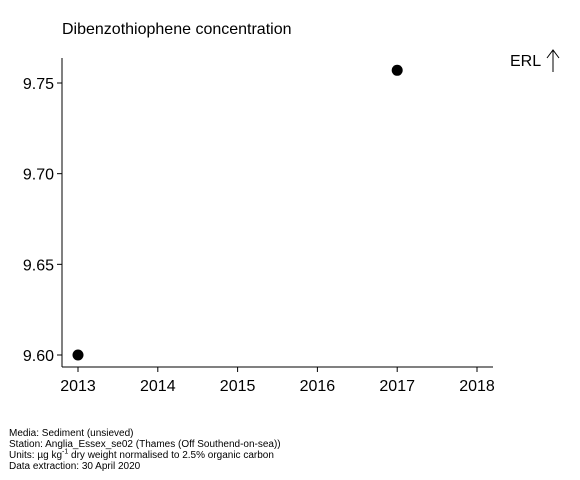 This screenshot has height=480, width=580. What do you see at coordinates (158, 386) in the screenshot?
I see `x-tick-label: 2014` at bounding box center [158, 386].